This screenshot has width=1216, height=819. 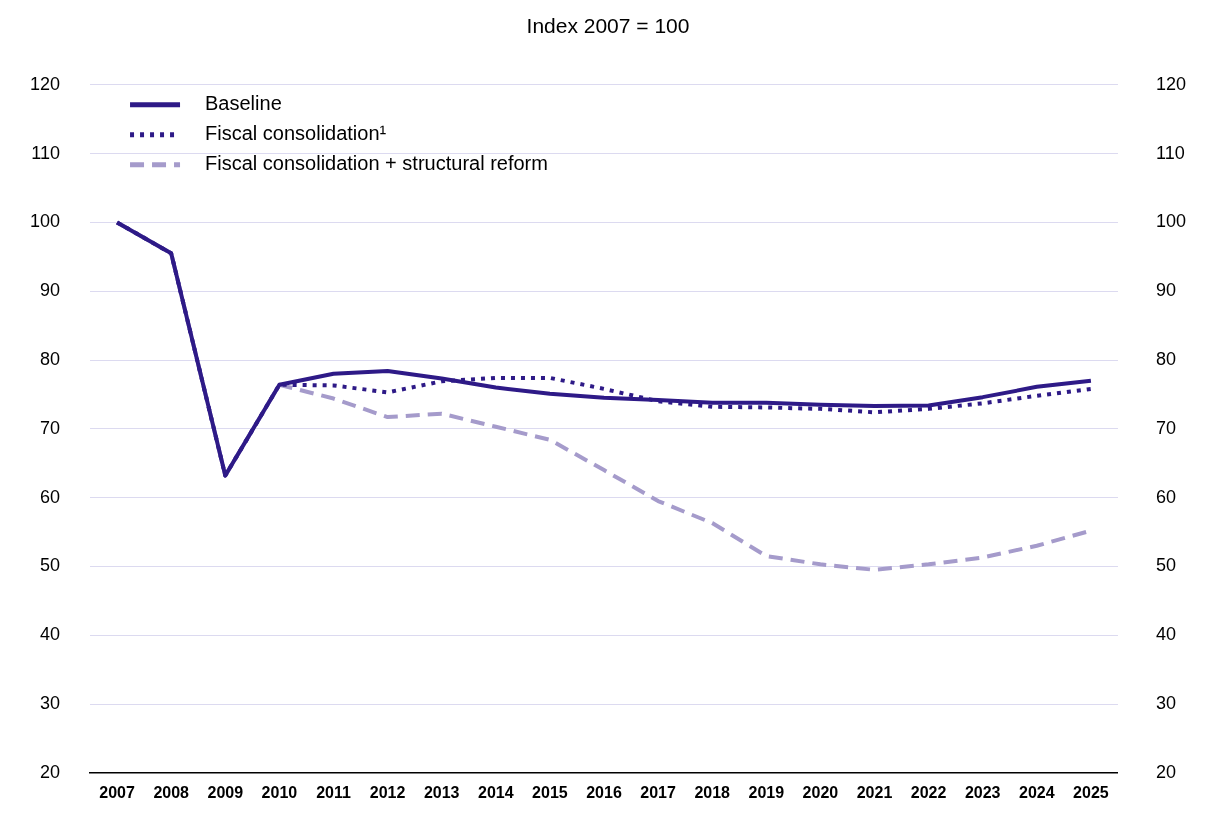 What do you see at coordinates (50, 290) in the screenshot?
I see `y-tick-label: 90` at bounding box center [50, 290].